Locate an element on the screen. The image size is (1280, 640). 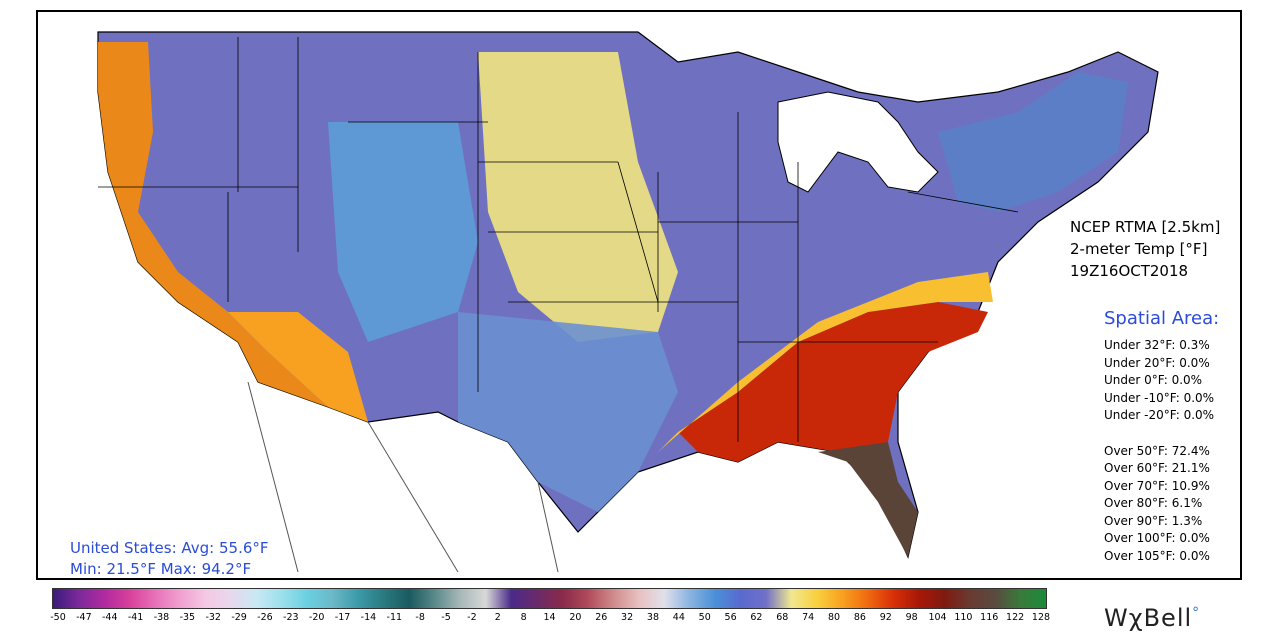
over-row: Over 50°F: 72.4% is located at coordinates (1157, 450).